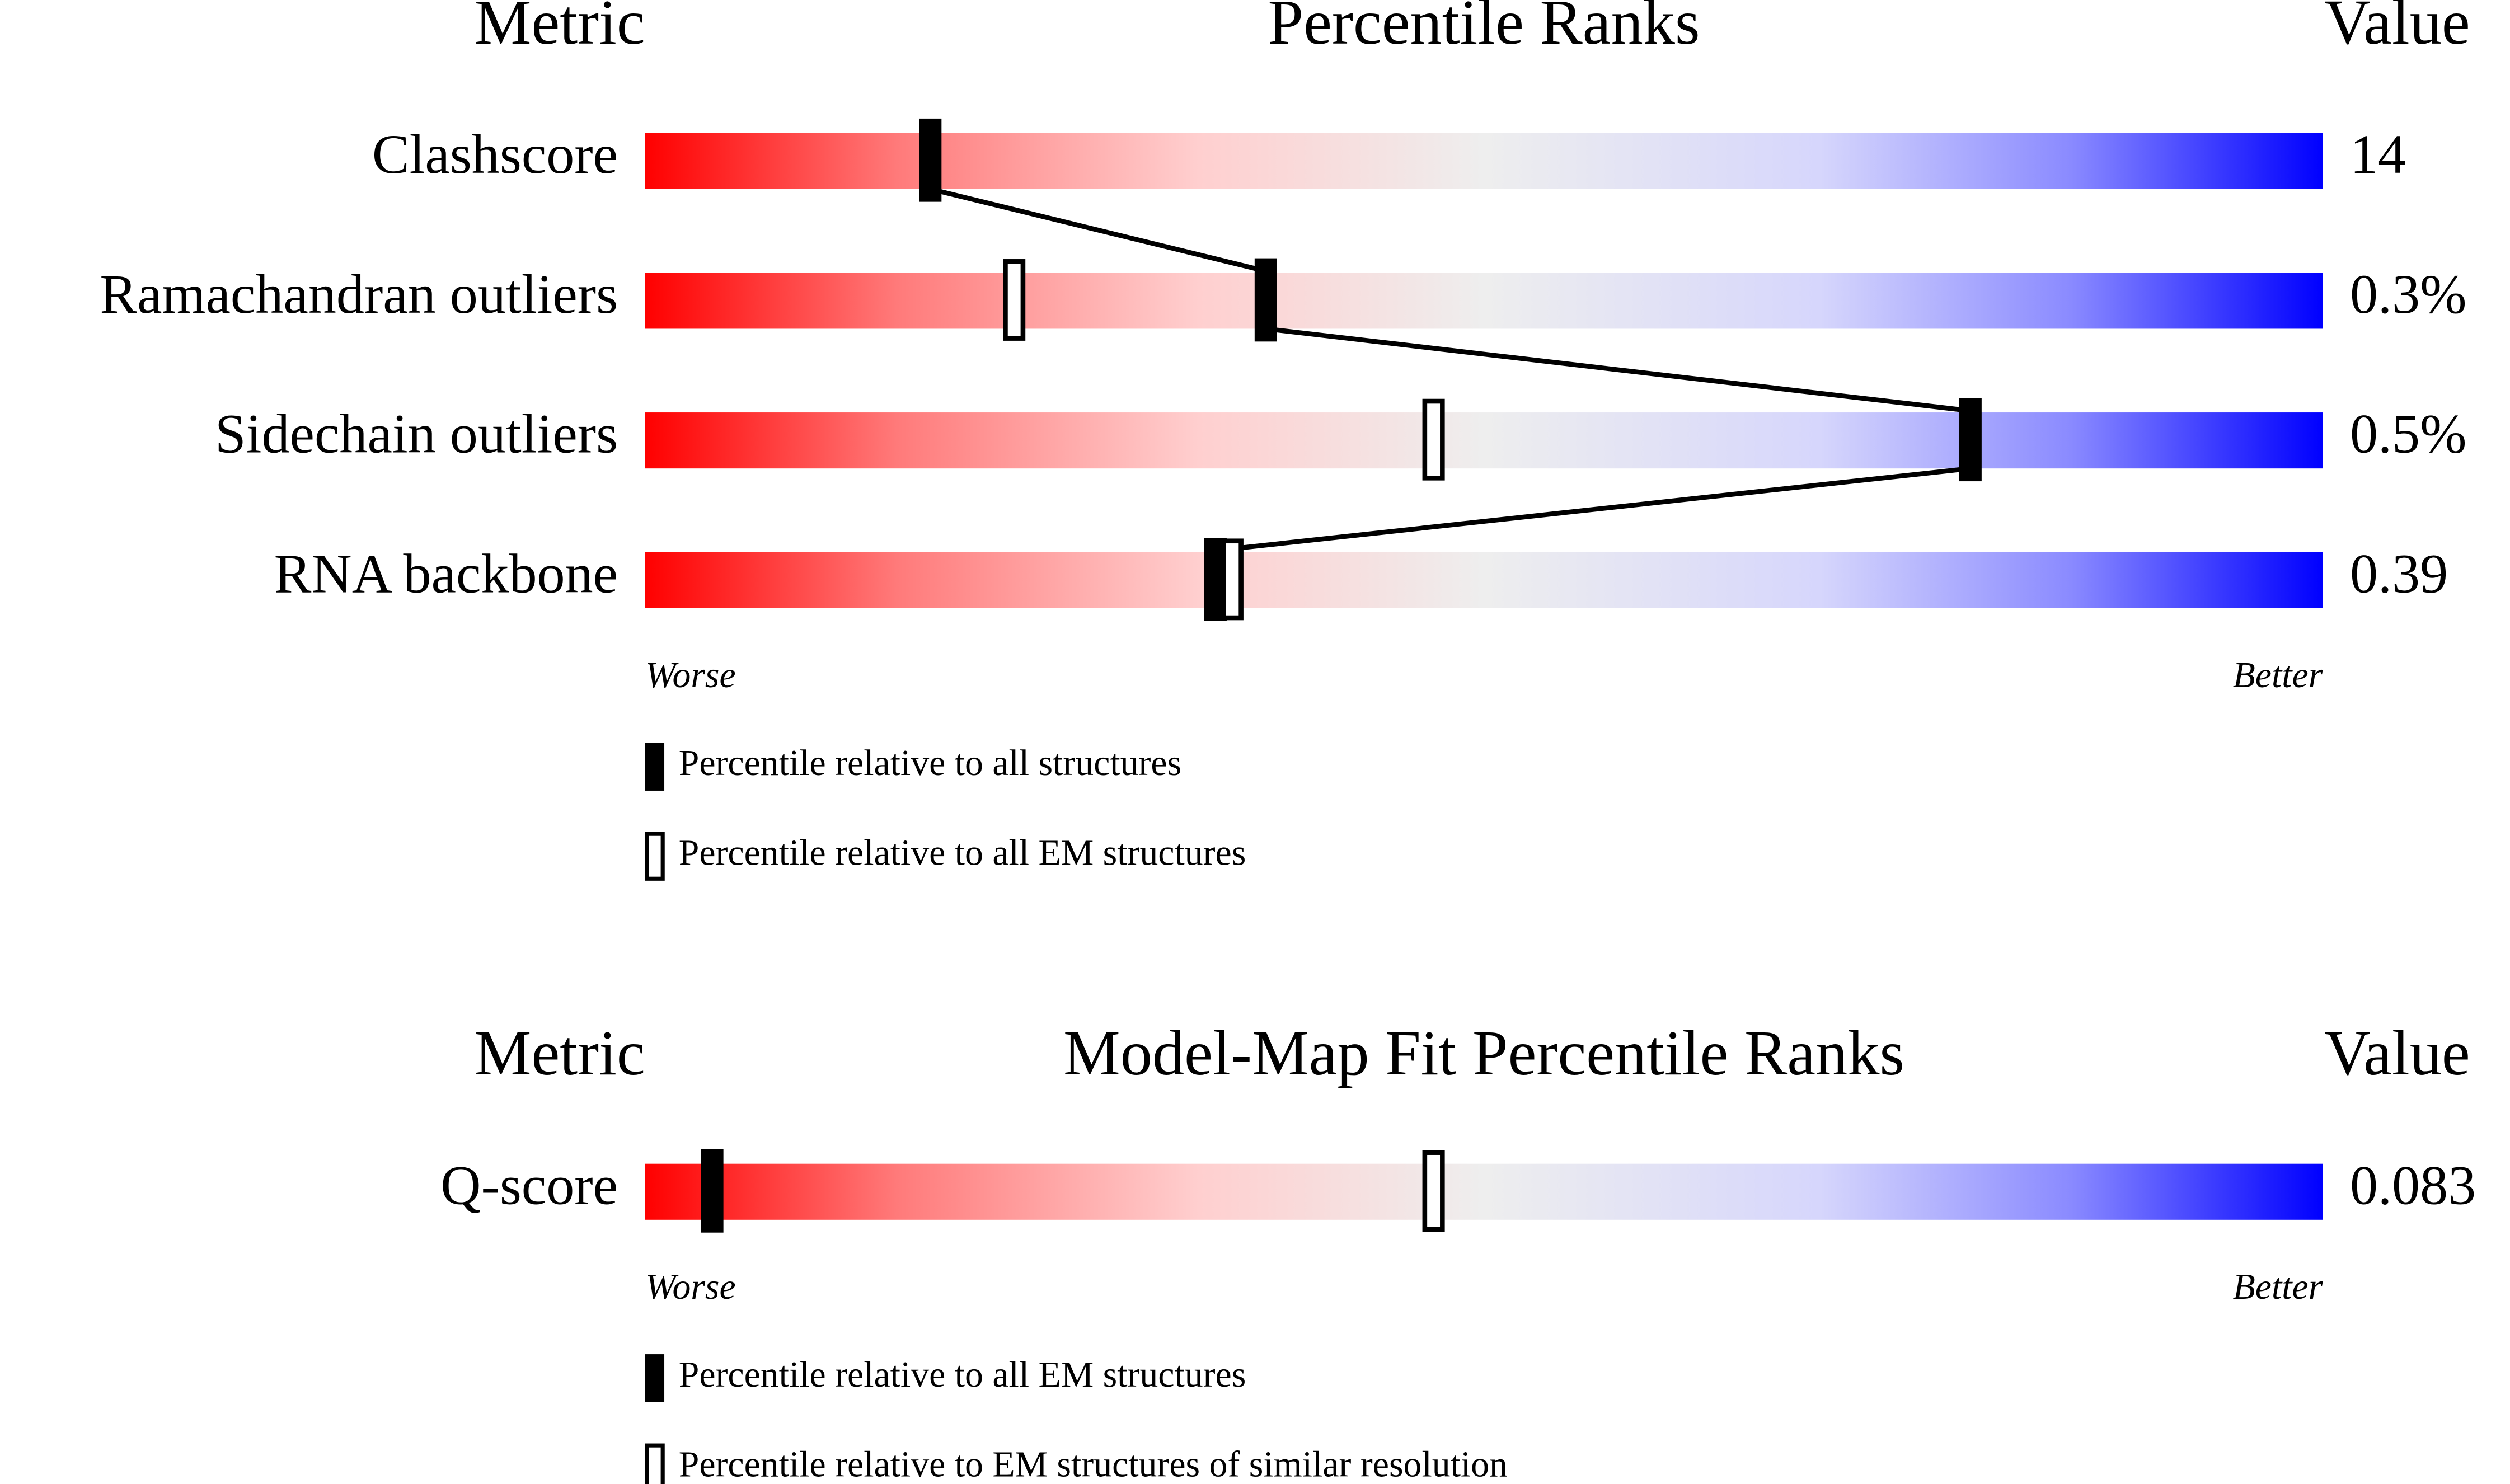 Image resolution: width=2510 pixels, height=1484 pixels. What do you see at coordinates (2408, 434) in the screenshot?
I see `metric-value: 0.5%` at bounding box center [2408, 434].